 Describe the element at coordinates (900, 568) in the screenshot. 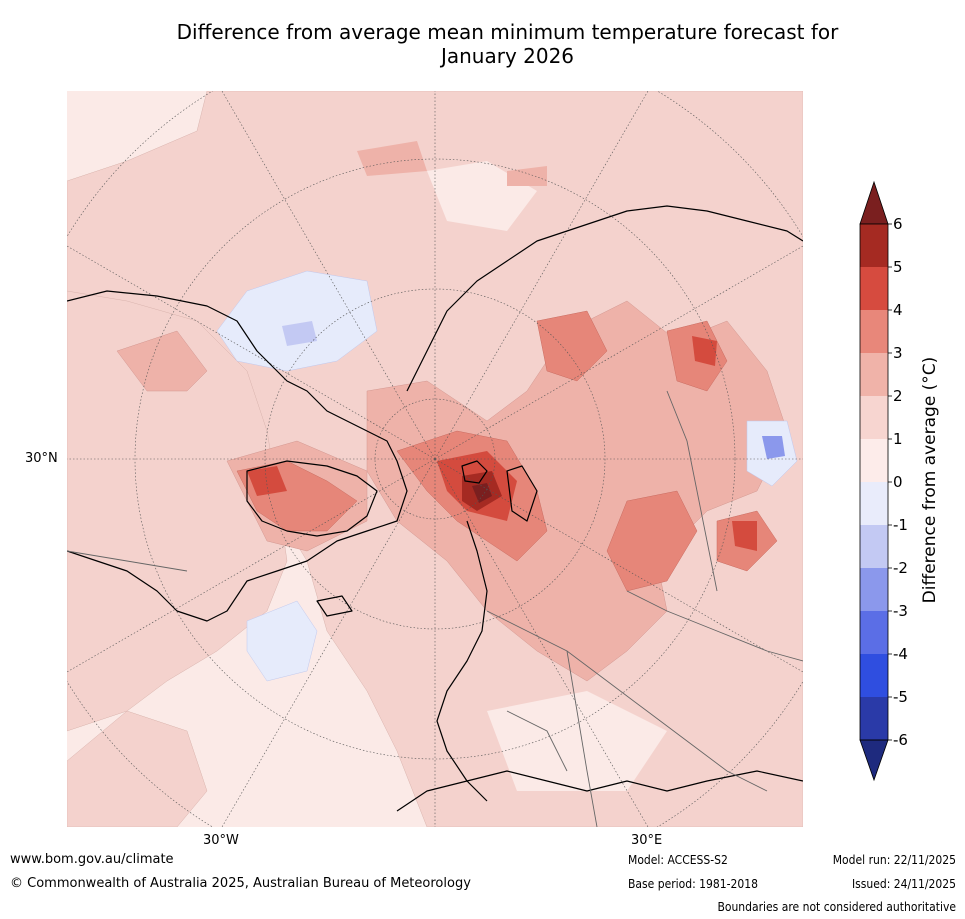

I see `colorbar-tick-label: -2` at that location.